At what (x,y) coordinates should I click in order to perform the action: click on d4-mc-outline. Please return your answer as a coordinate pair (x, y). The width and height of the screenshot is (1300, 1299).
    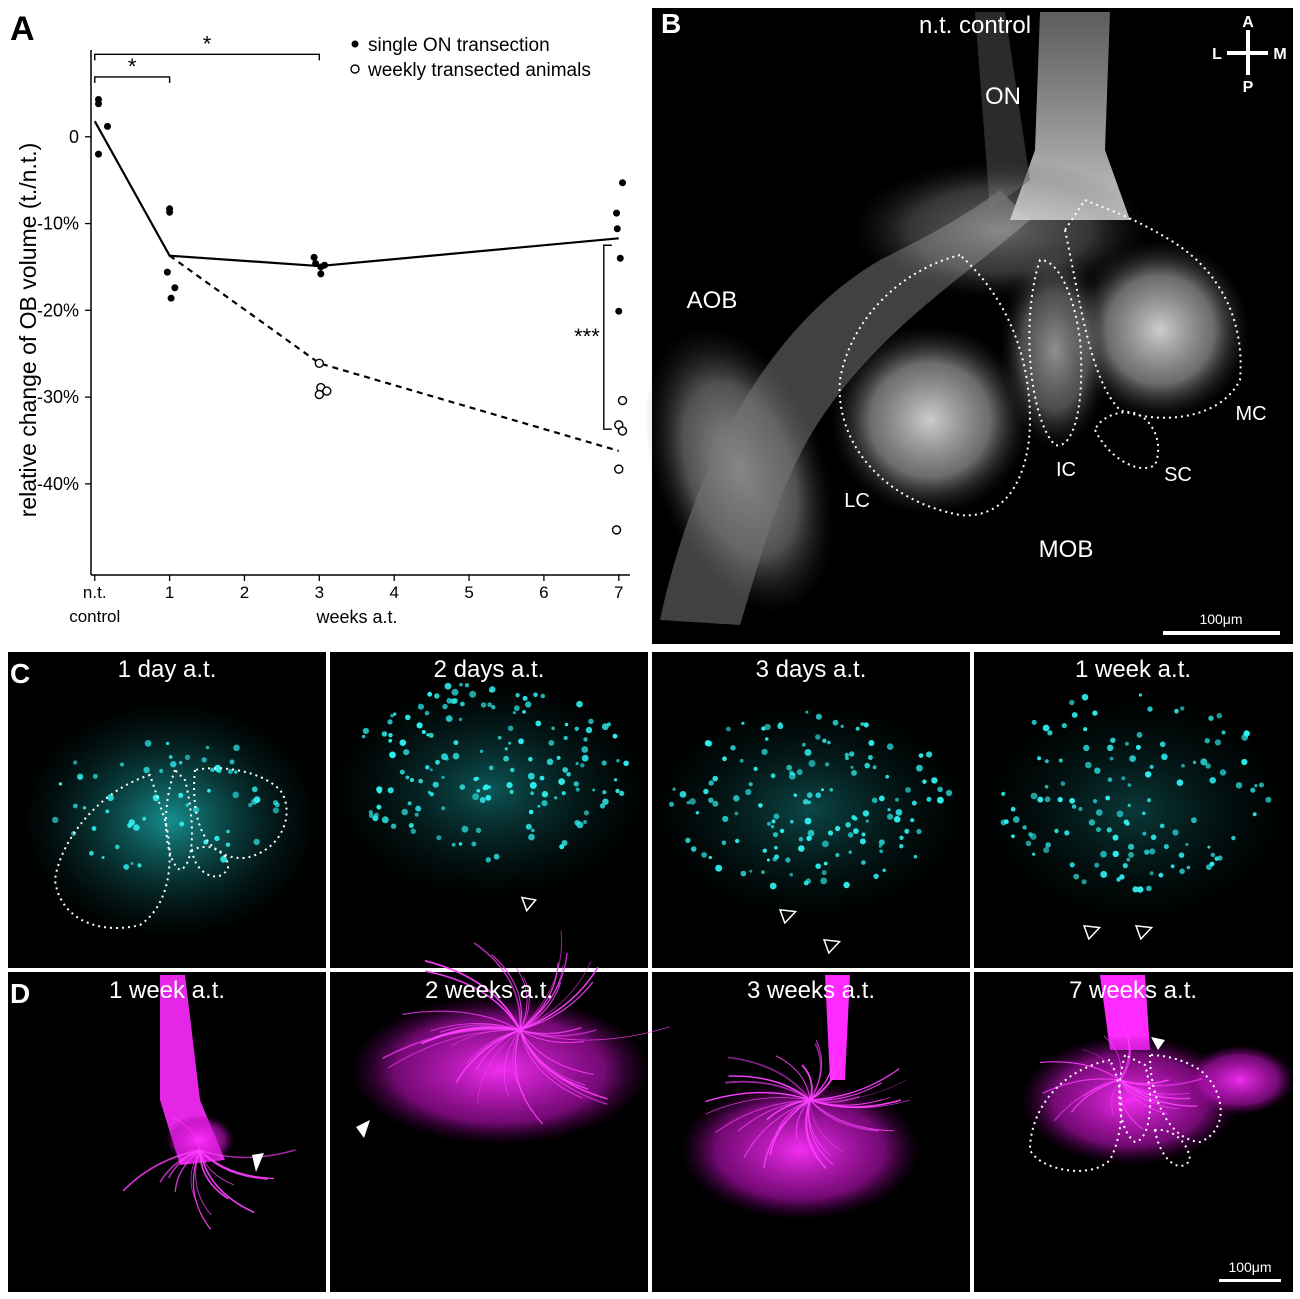
    Looking at the image, I should click on (1185, 1098).